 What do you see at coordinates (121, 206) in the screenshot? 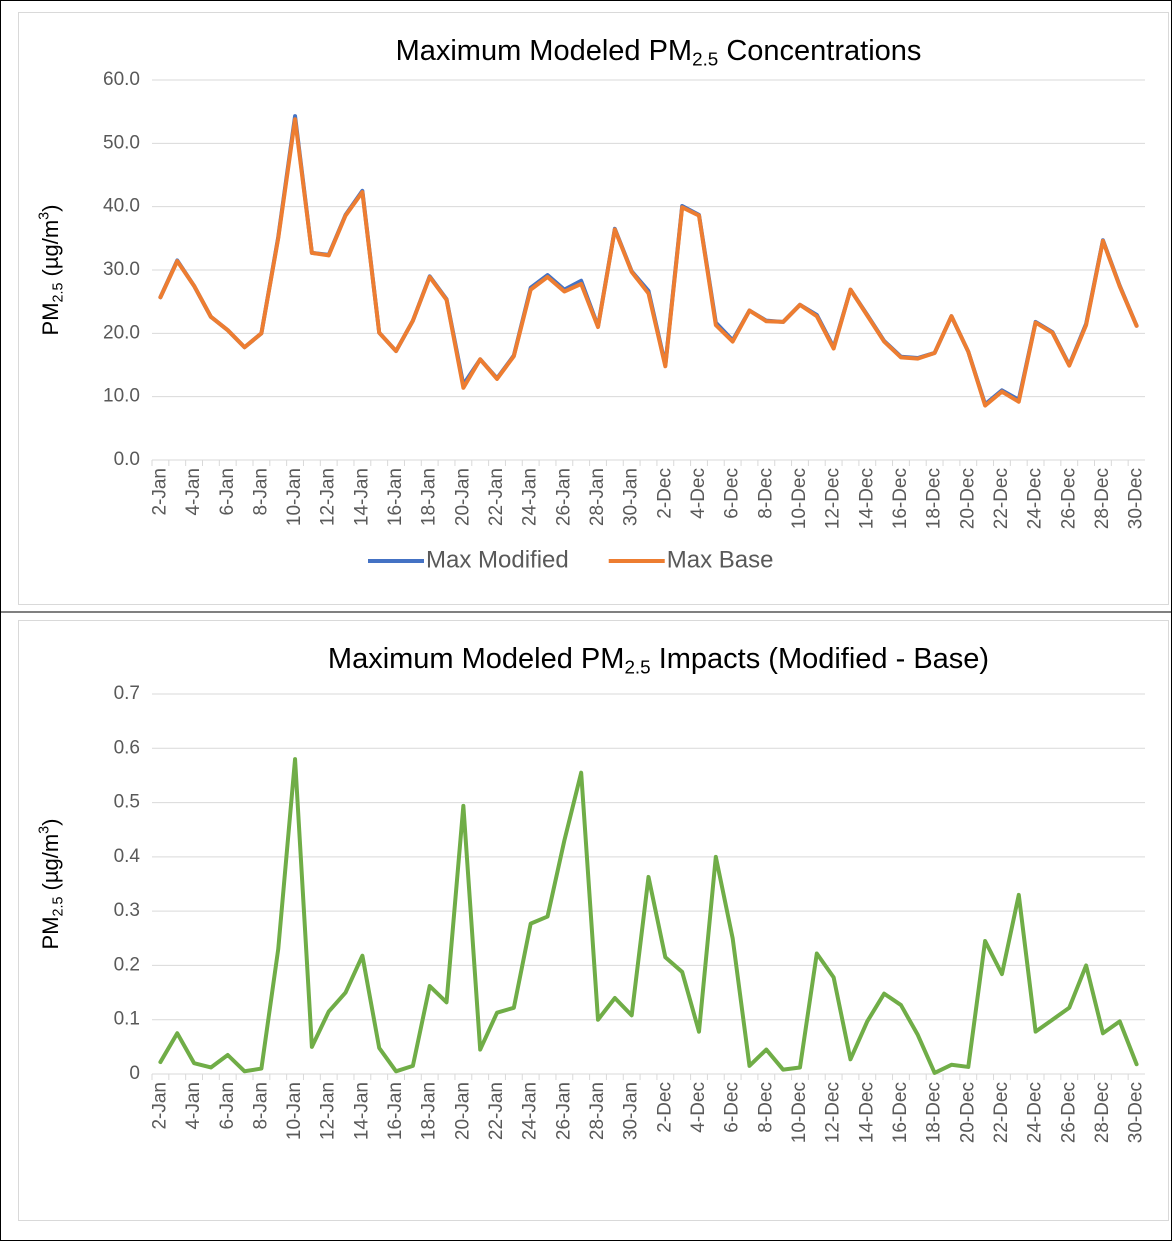
I see `y-tick-label: 40.0` at bounding box center [121, 206].